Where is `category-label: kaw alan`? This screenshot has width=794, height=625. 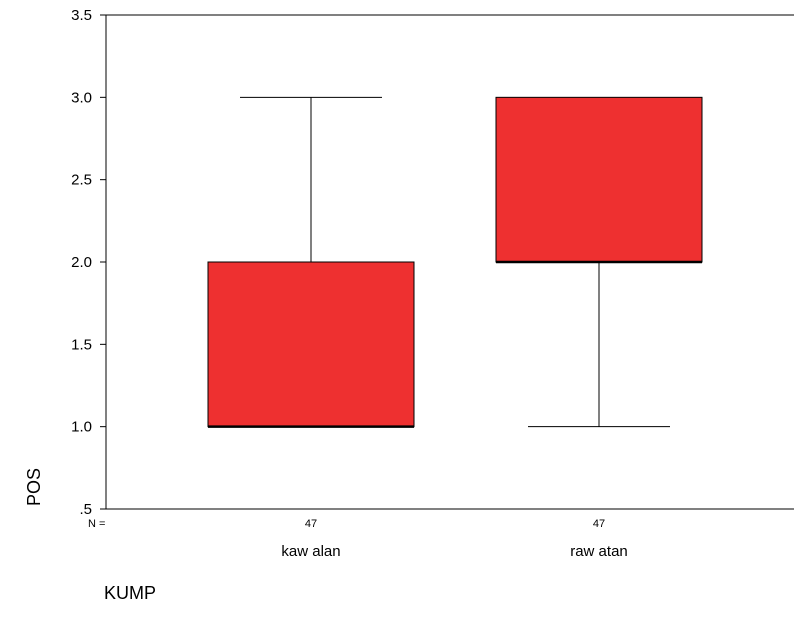 category-label: kaw alan is located at coordinates (310, 551).